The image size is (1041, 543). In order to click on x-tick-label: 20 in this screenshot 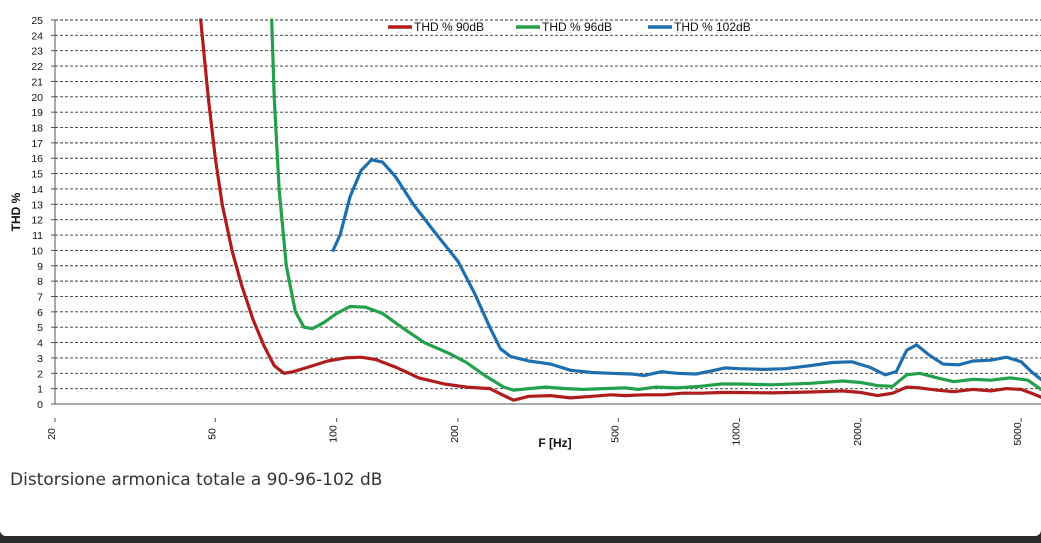, I will do `click(52, 434)`.